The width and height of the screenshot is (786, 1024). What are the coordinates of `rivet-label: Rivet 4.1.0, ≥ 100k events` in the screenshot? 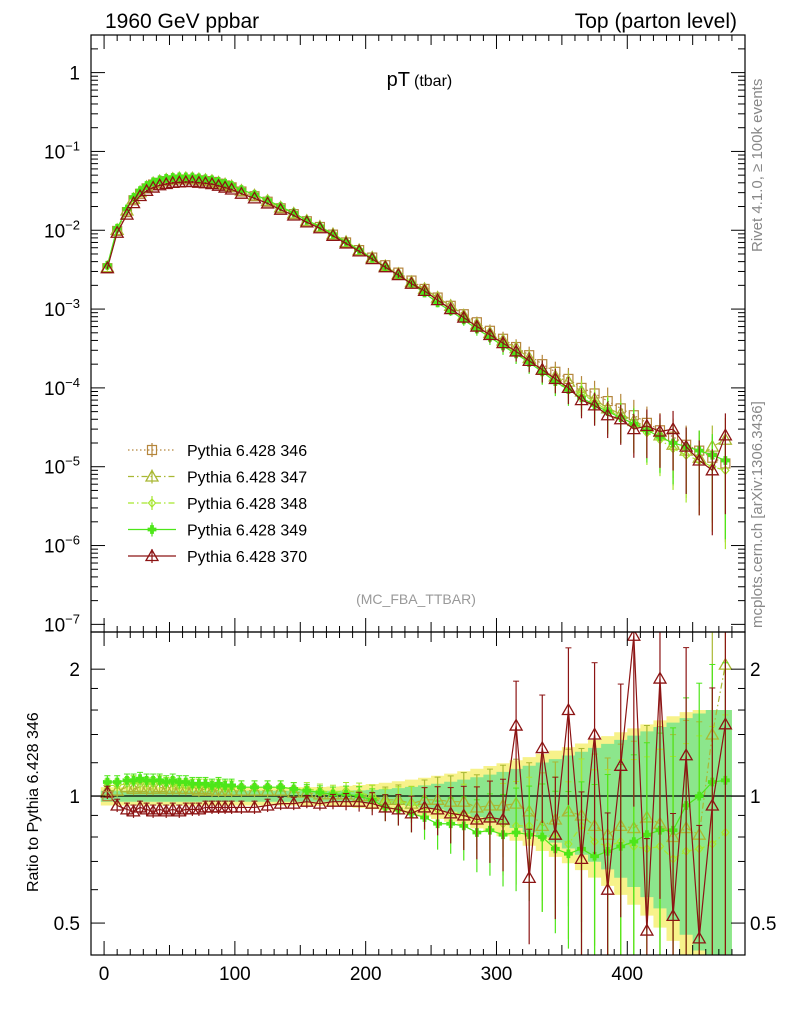 It's located at (757, 165).